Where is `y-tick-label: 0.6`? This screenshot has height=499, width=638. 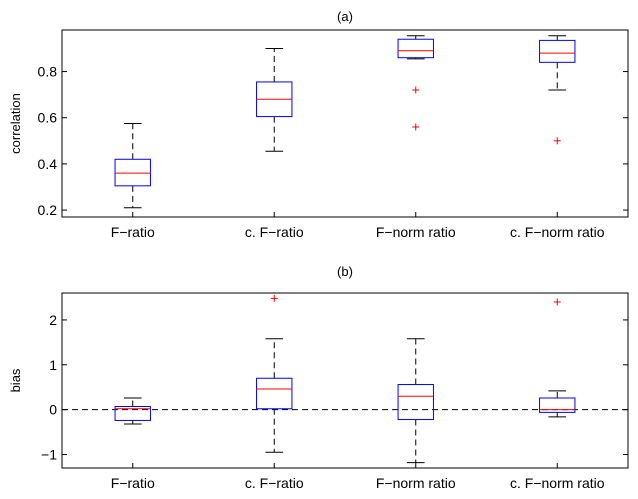
y-tick-label: 0.6 is located at coordinates (48, 118).